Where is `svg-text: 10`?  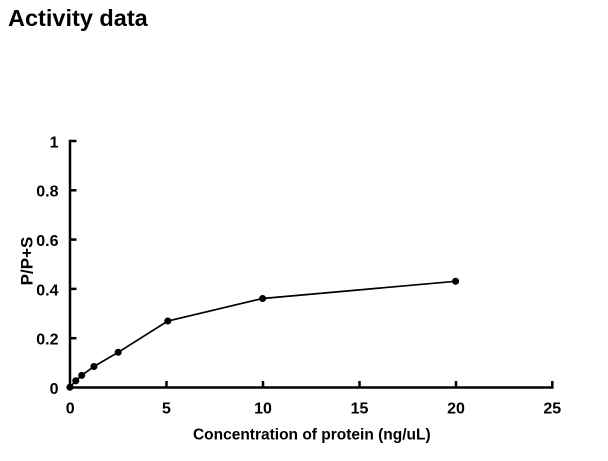 svg-text: 10 is located at coordinates (263, 408).